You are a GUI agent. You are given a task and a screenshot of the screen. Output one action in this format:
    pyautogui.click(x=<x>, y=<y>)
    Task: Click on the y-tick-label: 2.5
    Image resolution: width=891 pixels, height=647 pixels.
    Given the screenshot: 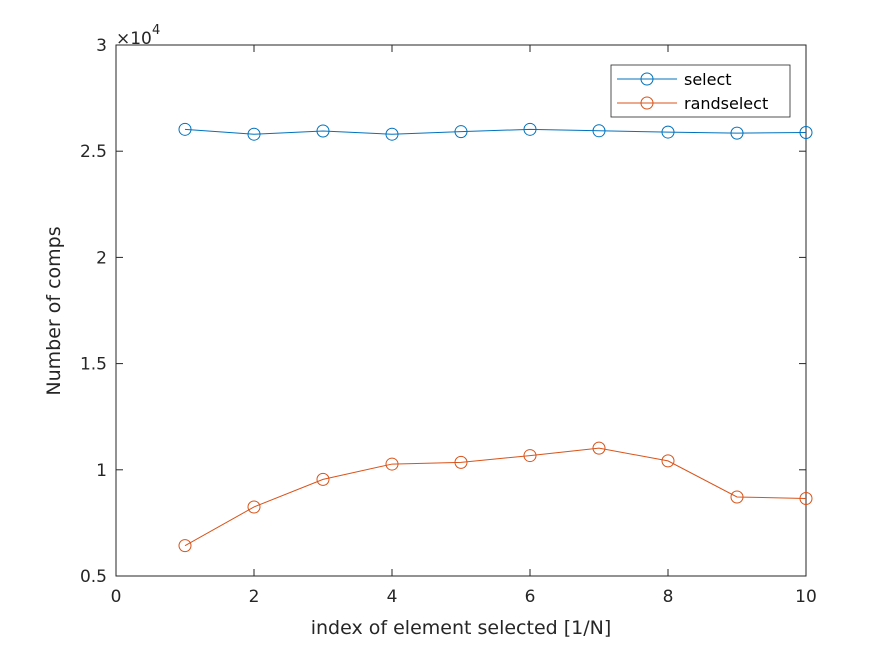 What is the action you would take?
    pyautogui.click(x=93, y=152)
    